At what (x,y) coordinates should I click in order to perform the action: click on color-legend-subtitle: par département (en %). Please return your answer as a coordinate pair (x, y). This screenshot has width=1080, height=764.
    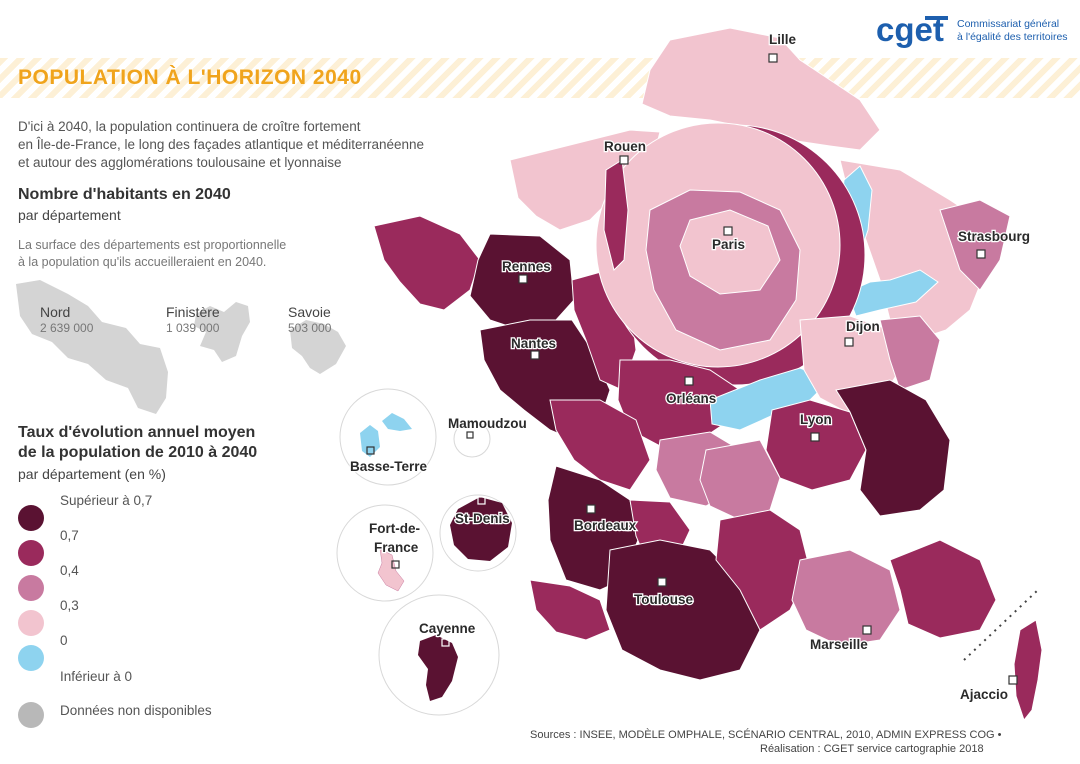
    Looking at the image, I should click on (92, 474).